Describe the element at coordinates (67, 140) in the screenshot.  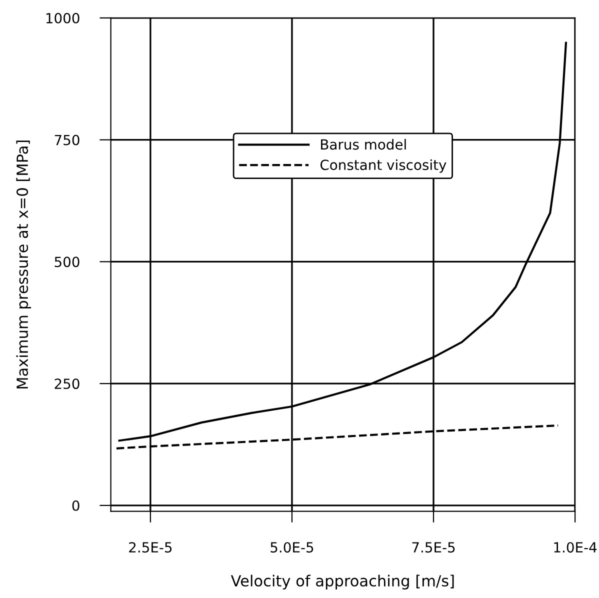
I see `y-tick-label: 750` at that location.